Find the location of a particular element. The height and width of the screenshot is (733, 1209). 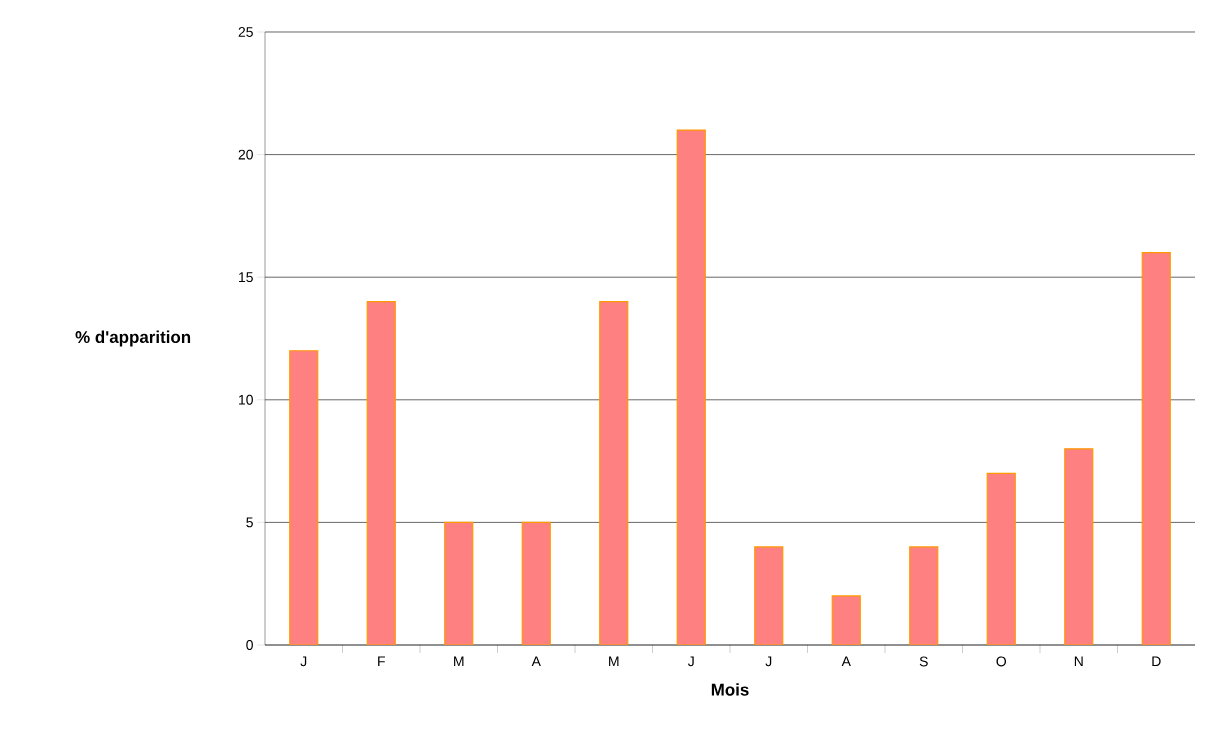

y-tick-label: 10 is located at coordinates (246, 399).